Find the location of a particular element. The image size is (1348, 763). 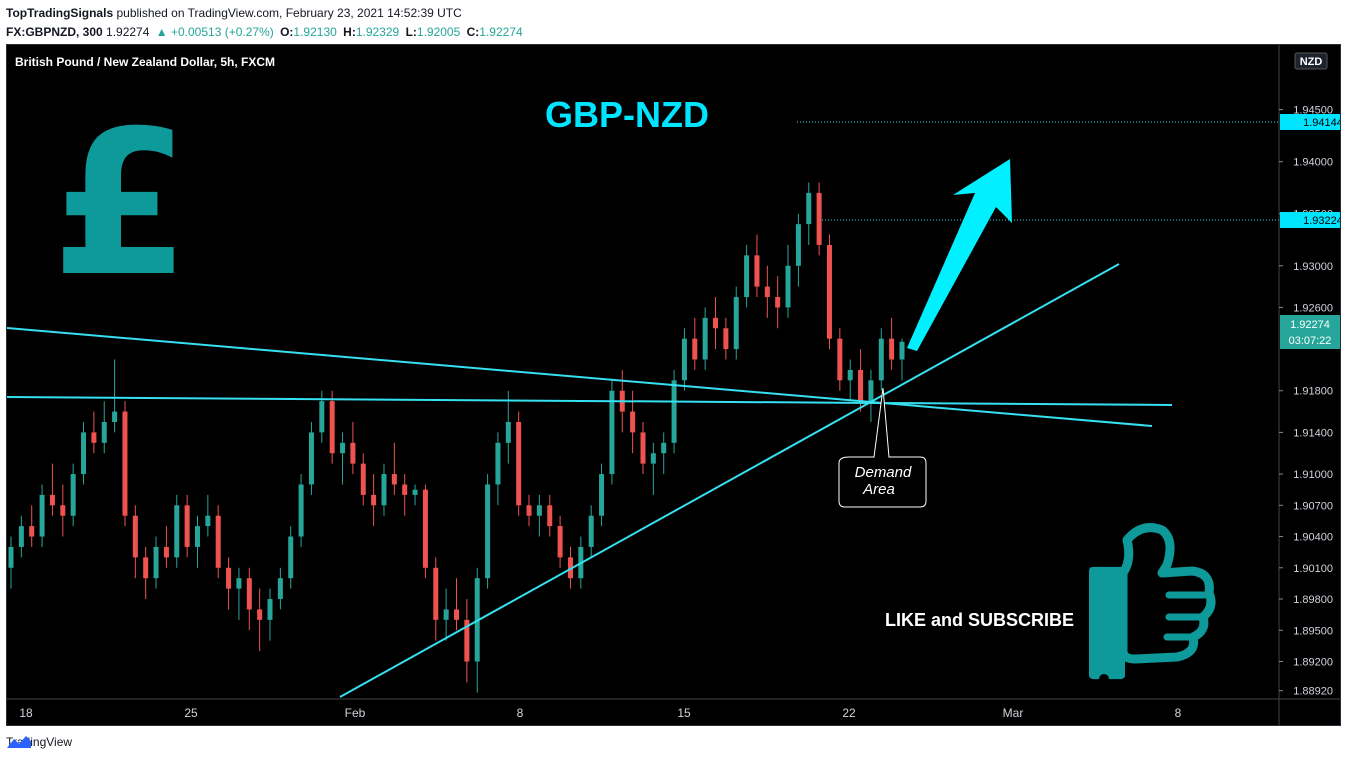

x-tick-label: 15 is located at coordinates (684, 713).